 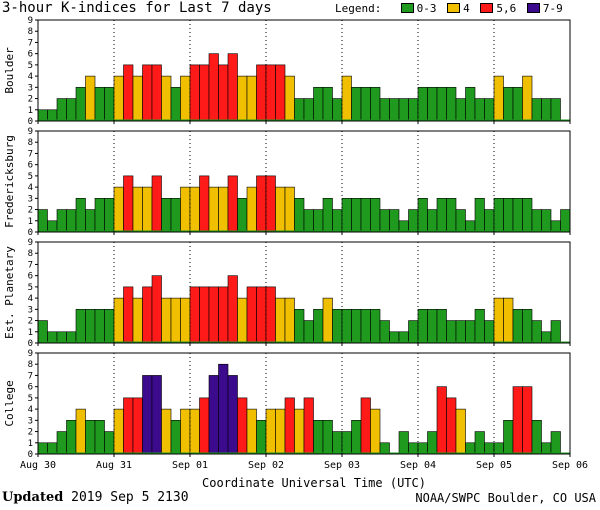 What do you see at coordinates (552, 8) in the screenshot?
I see `legend-label-severe: 7-9` at bounding box center [552, 8].